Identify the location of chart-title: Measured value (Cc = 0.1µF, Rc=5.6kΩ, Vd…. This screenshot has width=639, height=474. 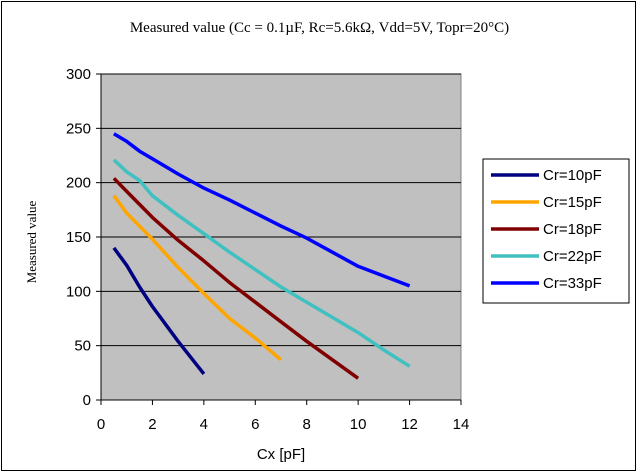
(319, 28).